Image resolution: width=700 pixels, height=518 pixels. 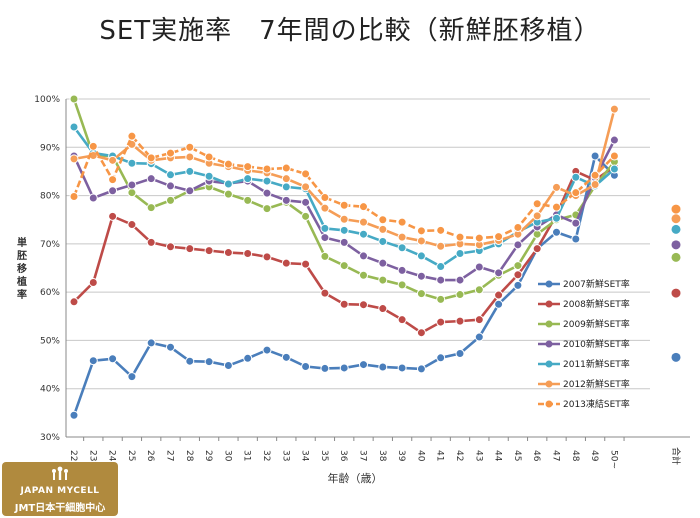 I want to click on x-tick-label: 26, so click(x=150, y=456).